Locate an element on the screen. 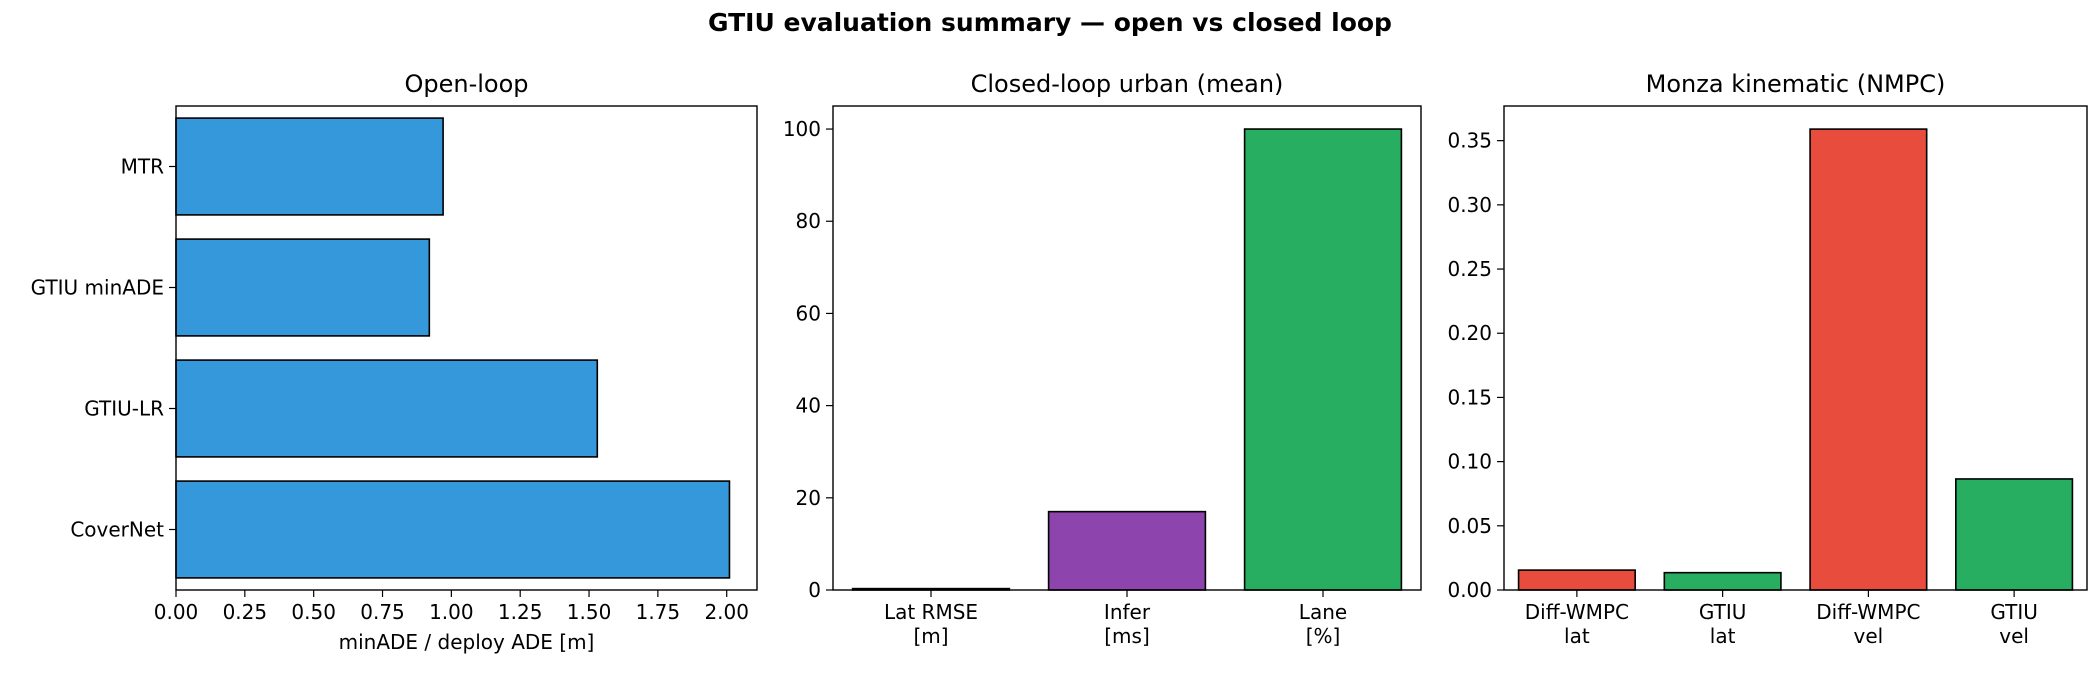  x-tick-label-6: 1.50 is located at coordinates (589, 612).